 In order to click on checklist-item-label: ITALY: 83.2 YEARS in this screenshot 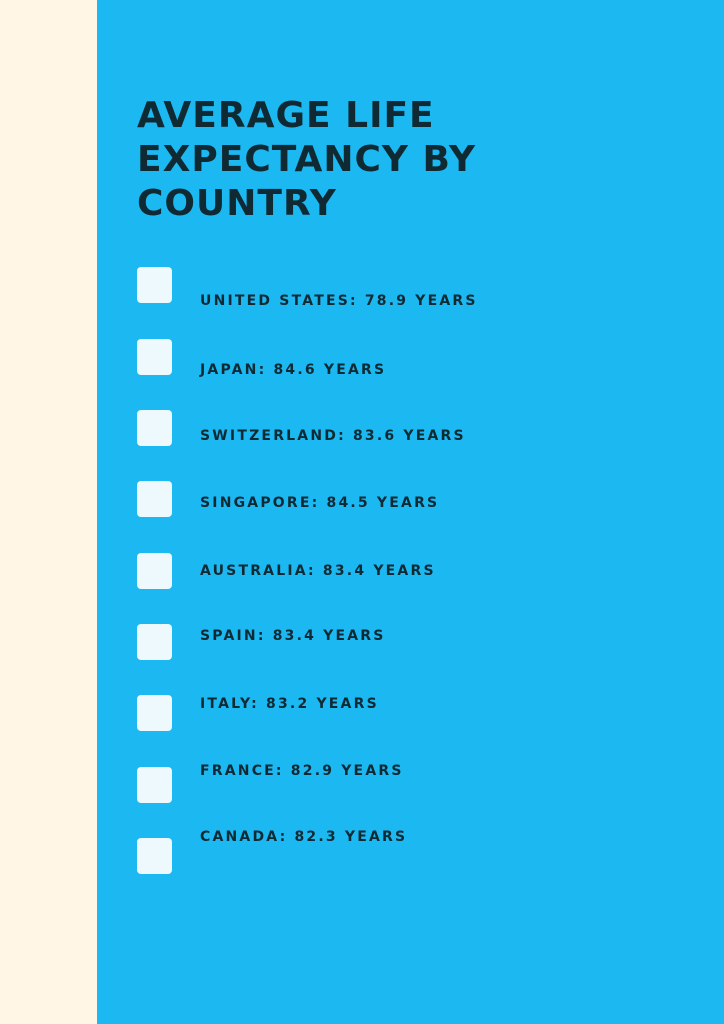, I will do `click(289, 704)`.